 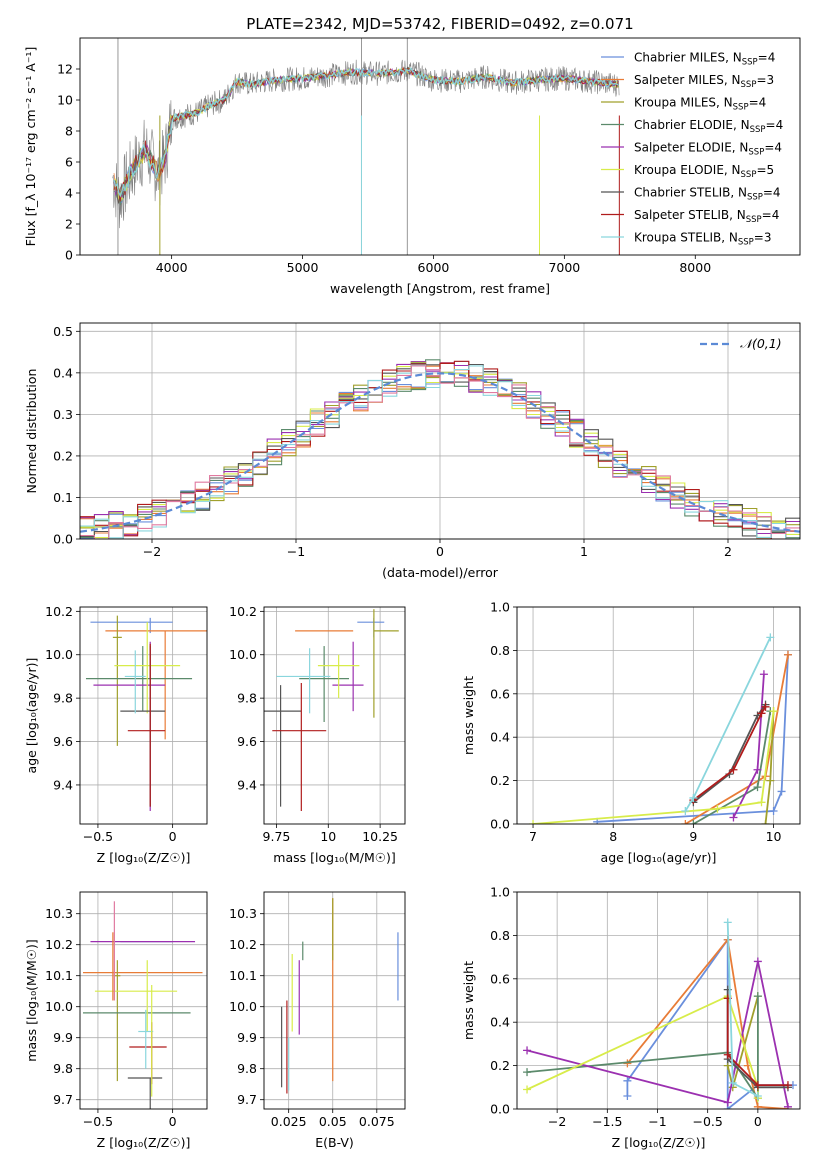 What do you see at coordinates (440, 572) in the screenshot?
I see `x-axis-label: (data-model)/error` at bounding box center [440, 572].